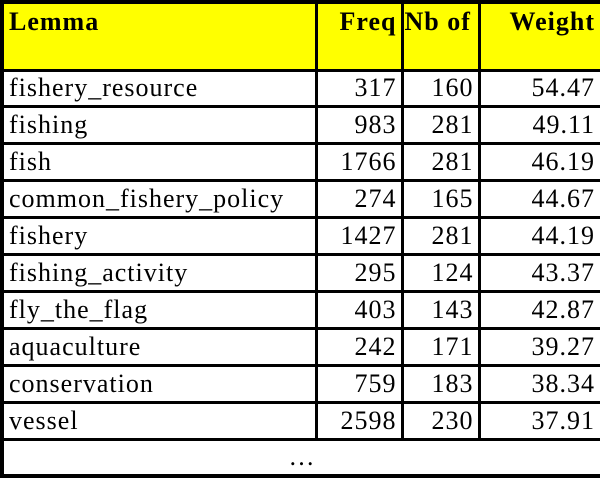 The image size is (600, 478). Describe the element at coordinates (440, 199) in the screenshot. I see `nb-texts-cell: 165` at that location.